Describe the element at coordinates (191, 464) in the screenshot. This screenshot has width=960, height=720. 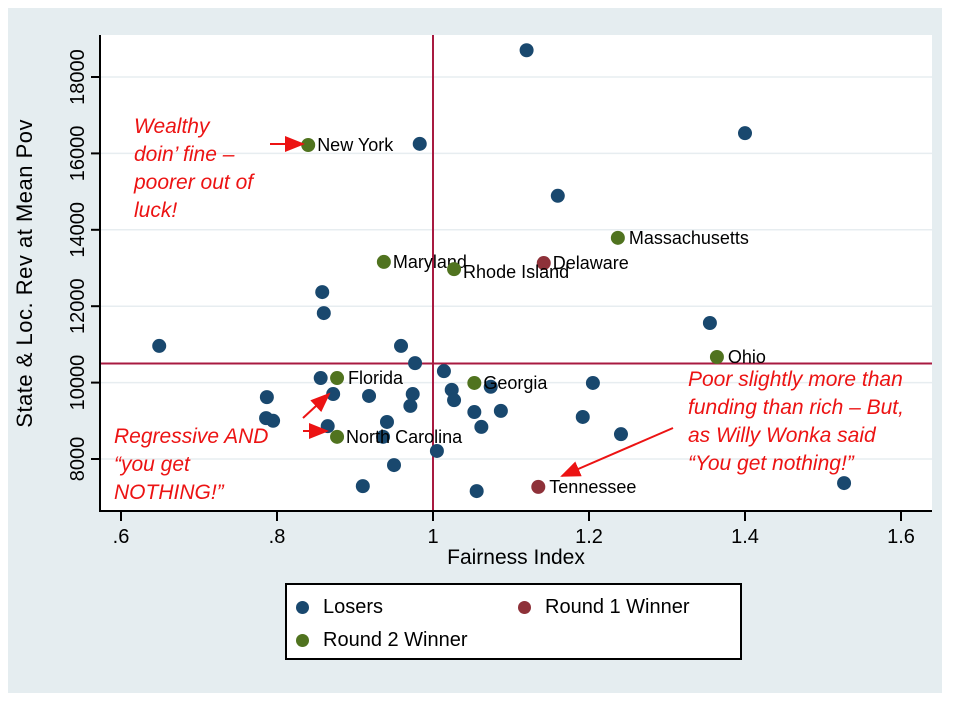
I see `annotation-text: Regressive AND “you get NOTHING!”` at that location.